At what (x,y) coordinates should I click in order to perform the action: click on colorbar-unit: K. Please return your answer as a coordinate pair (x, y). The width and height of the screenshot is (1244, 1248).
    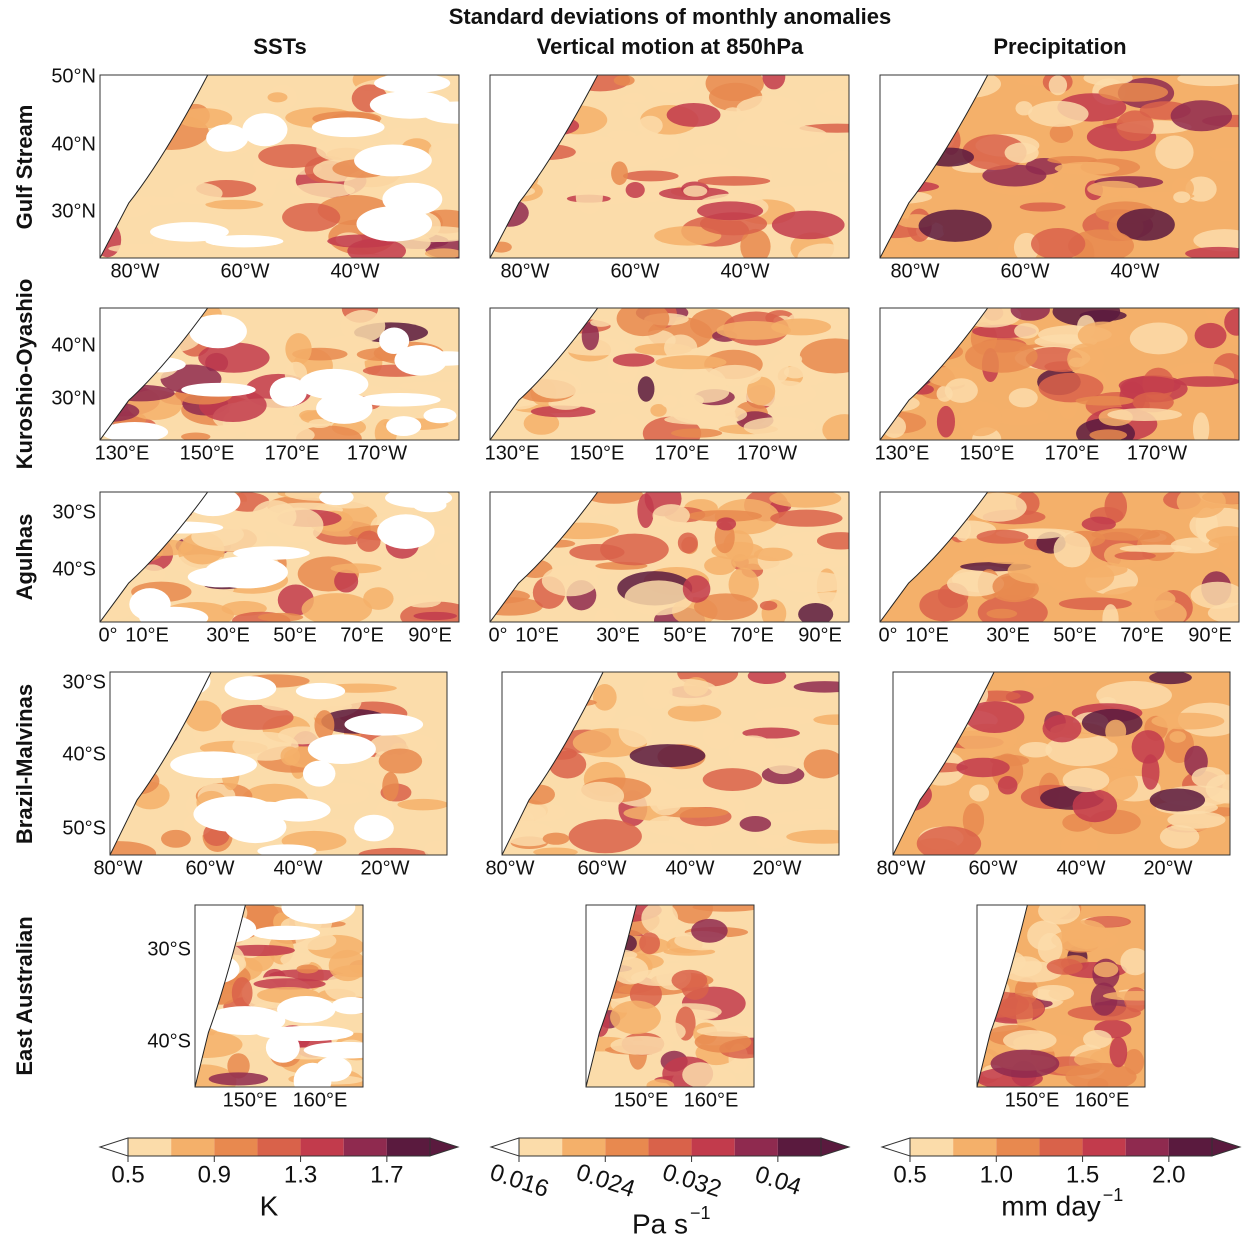
    Looking at the image, I should click on (269, 1205).